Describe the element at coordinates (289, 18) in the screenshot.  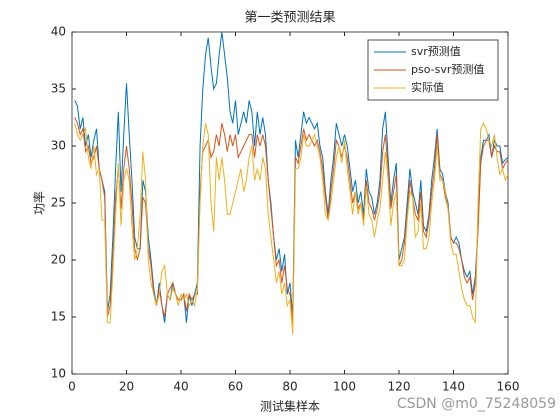
I see `chart-title: 第一类预测结果` at that location.